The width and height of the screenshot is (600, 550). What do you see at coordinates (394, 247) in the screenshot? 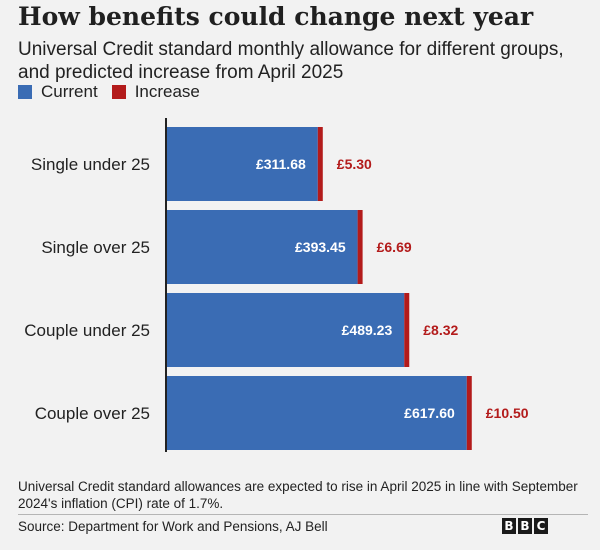
I see `increase-value-label: £6.69` at bounding box center [394, 247].